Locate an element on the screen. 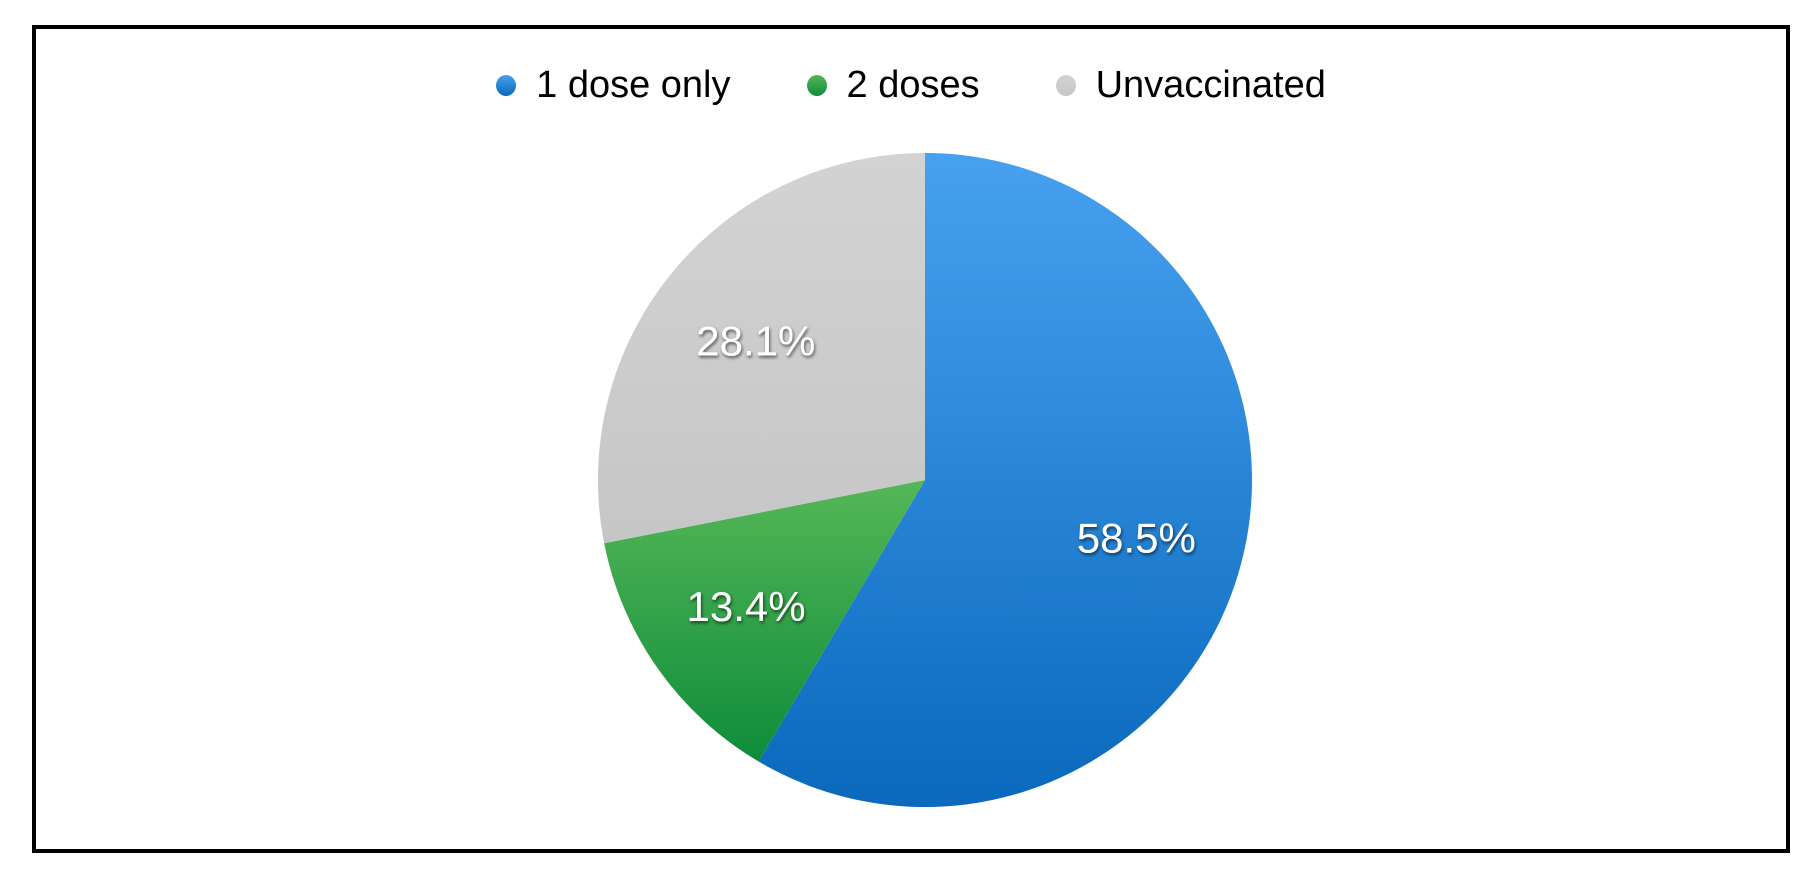 The width and height of the screenshot is (1811, 875). legend-item-unvaccinated: Unvaccinated is located at coordinates (1190, 85).